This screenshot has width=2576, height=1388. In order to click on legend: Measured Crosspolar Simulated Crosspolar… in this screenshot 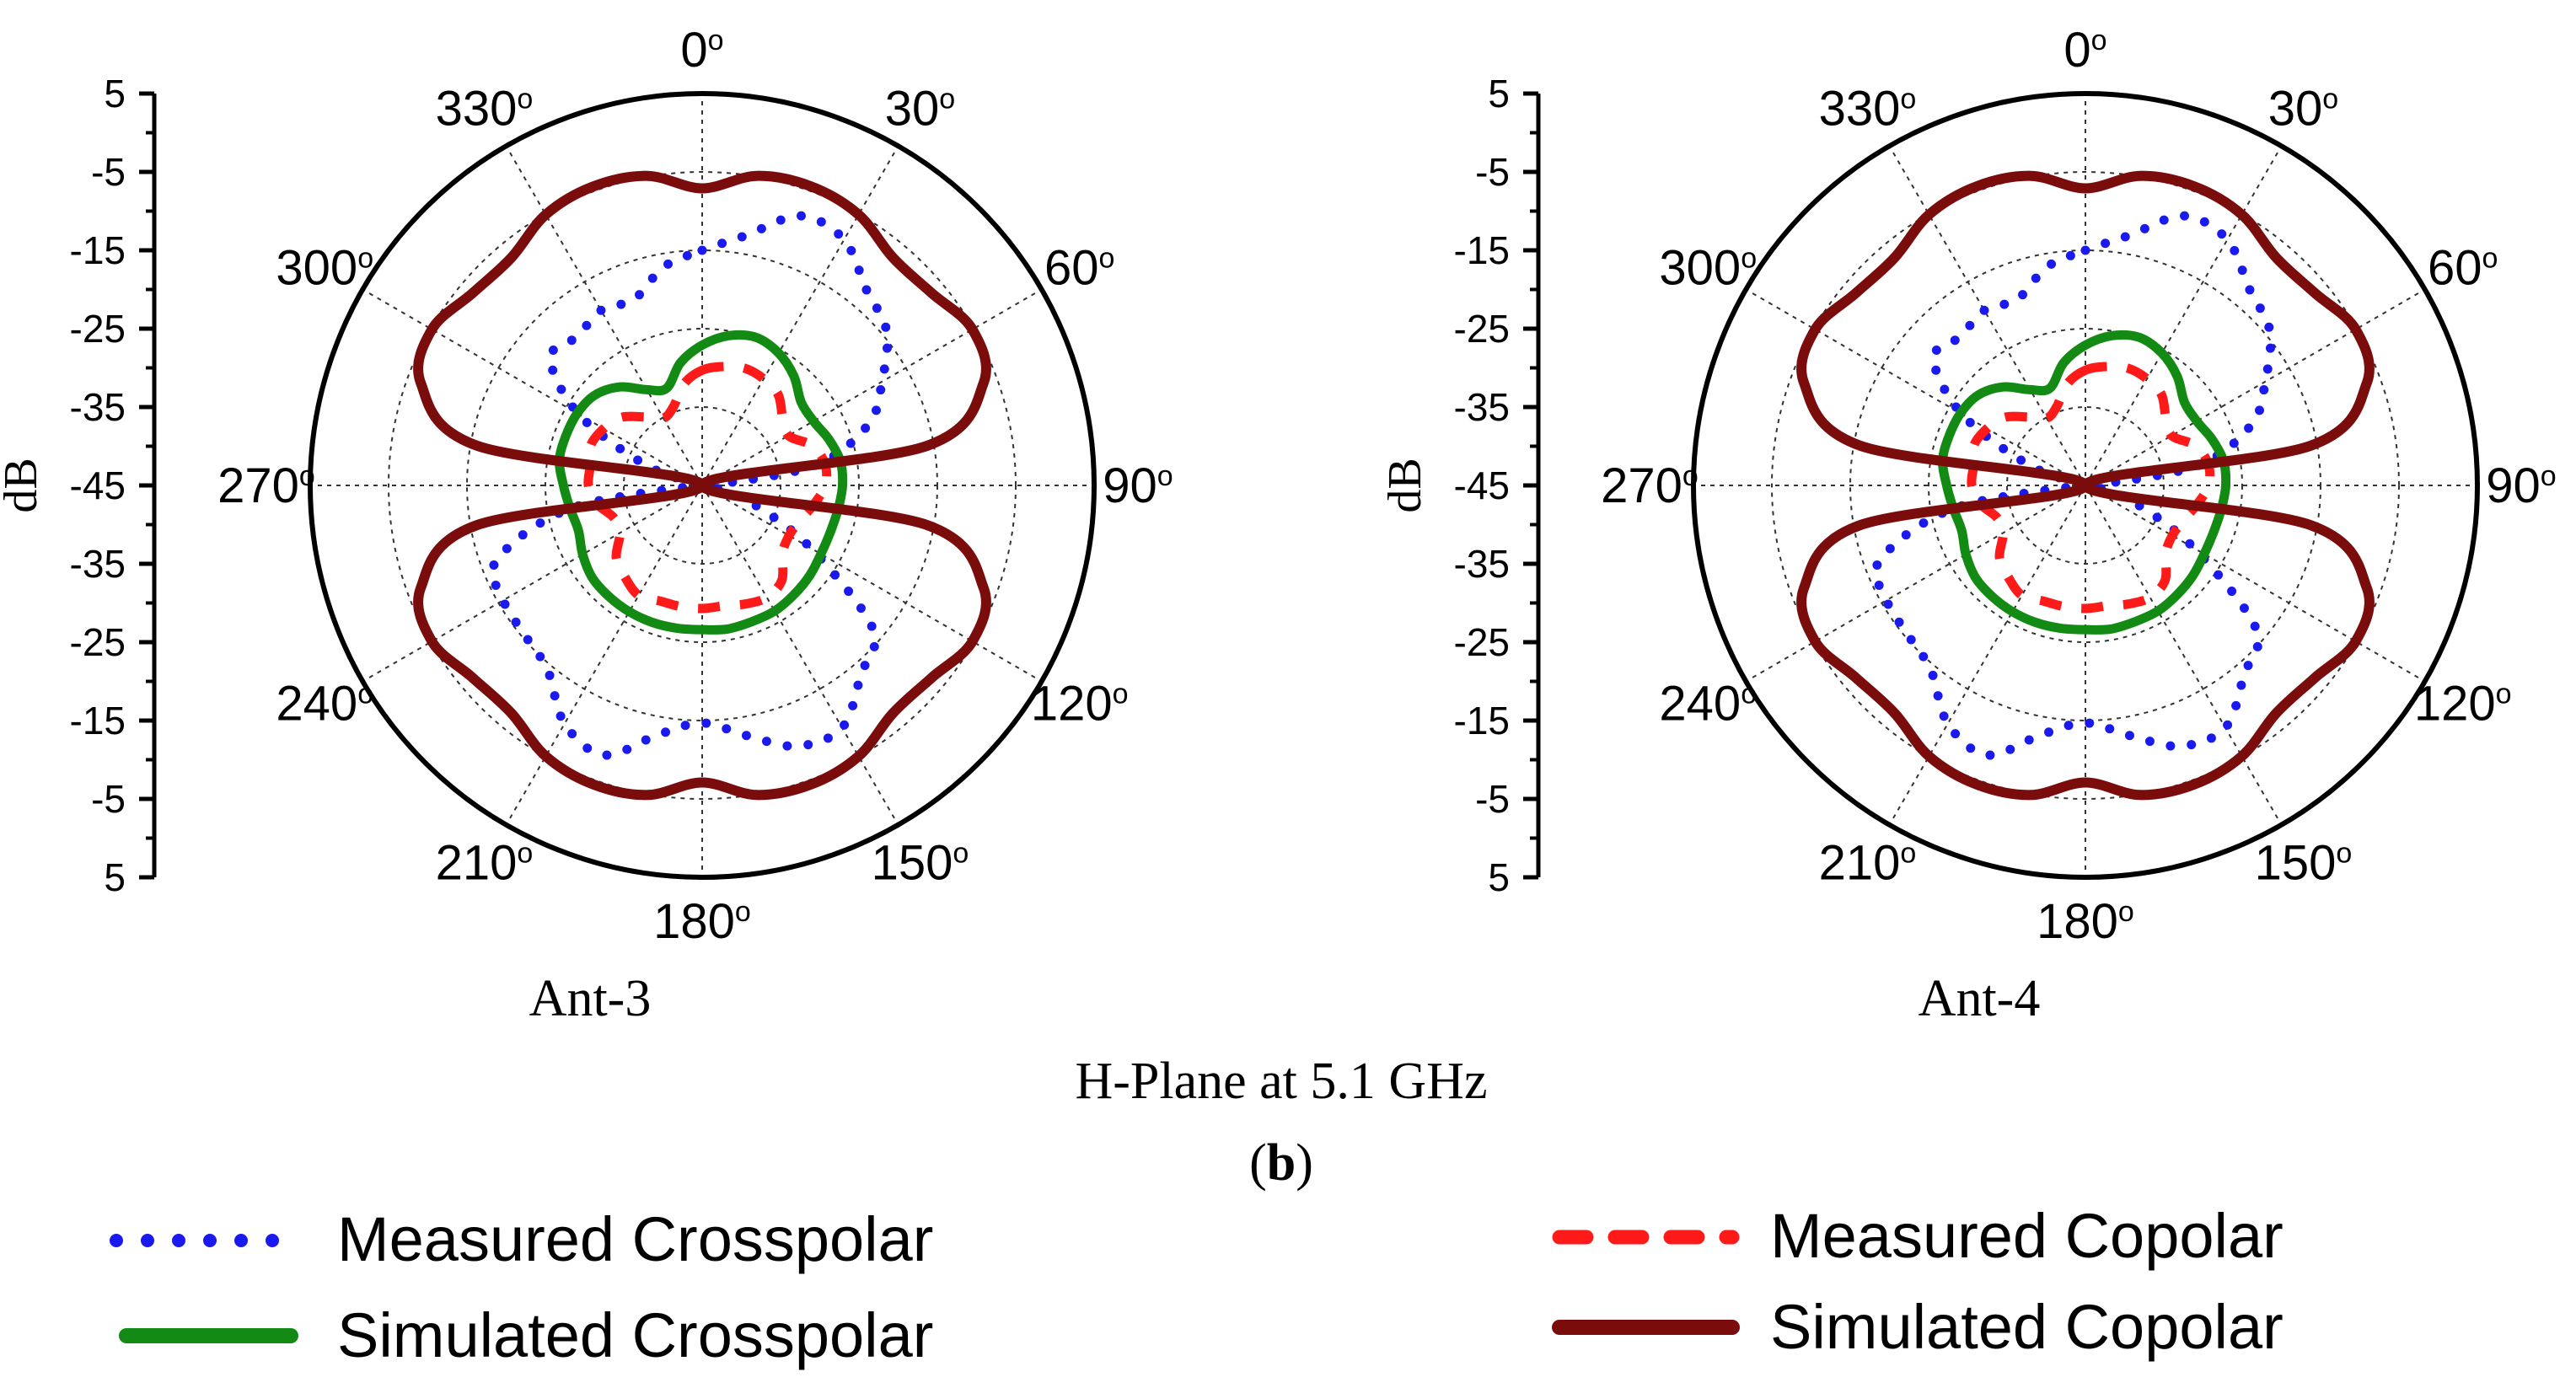, I will do `click(1197, 1286)`.